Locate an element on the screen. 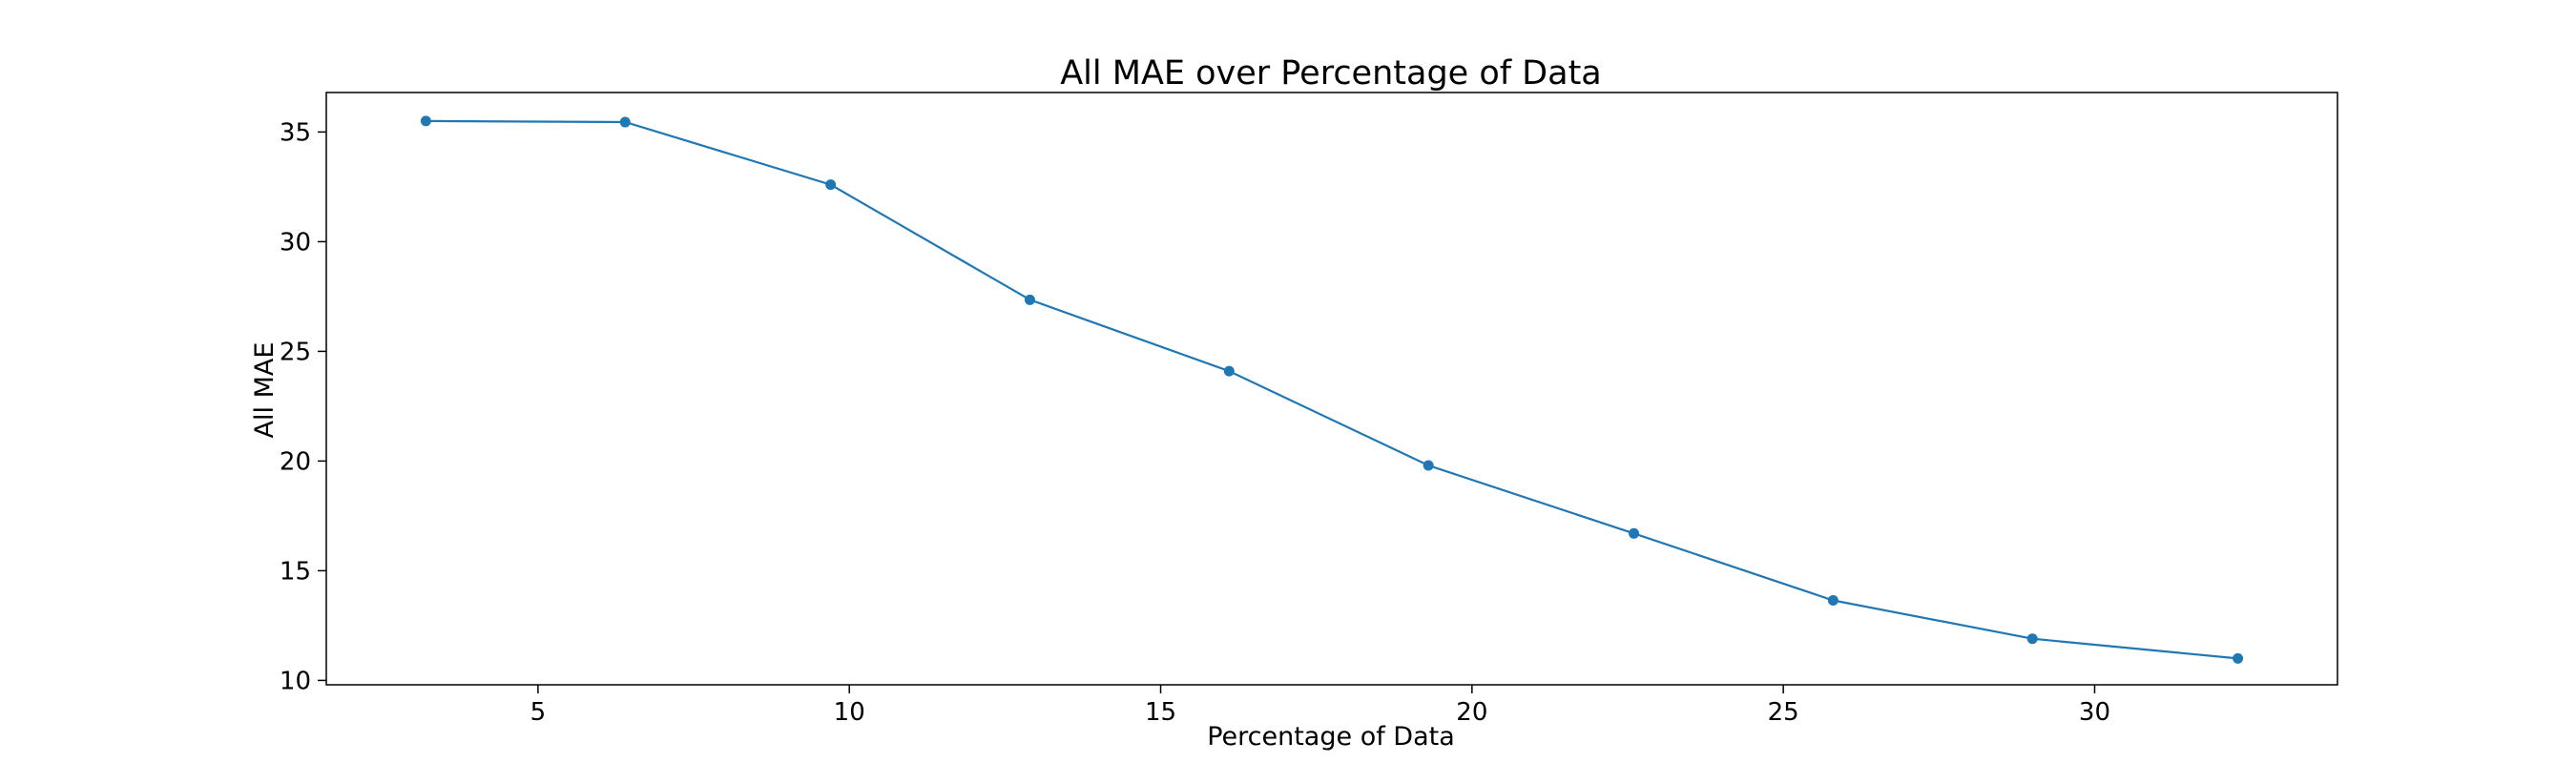  x-tick-label: 15 is located at coordinates (1160, 712).